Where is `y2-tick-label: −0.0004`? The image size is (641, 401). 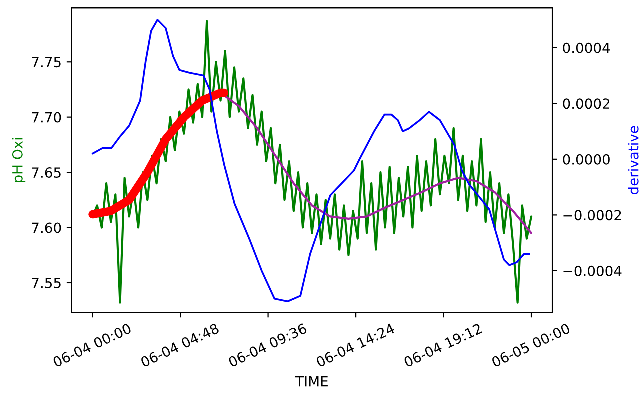 y2-tick-label: −0.0004 is located at coordinates (593, 271).